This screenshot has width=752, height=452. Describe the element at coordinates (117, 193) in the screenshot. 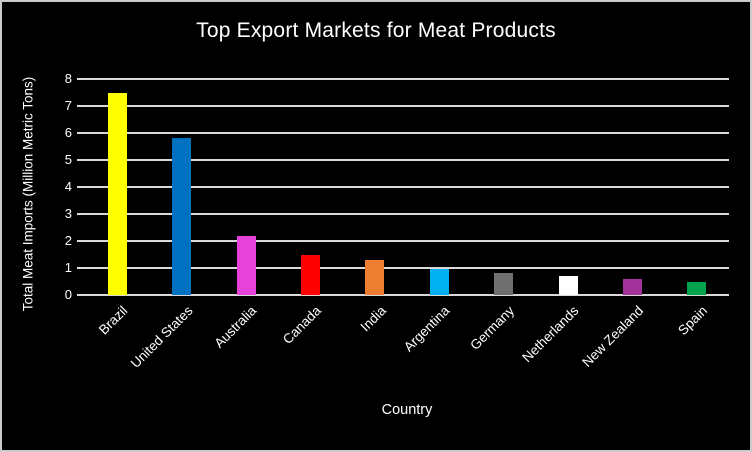

I see `bar-brazil` at that location.